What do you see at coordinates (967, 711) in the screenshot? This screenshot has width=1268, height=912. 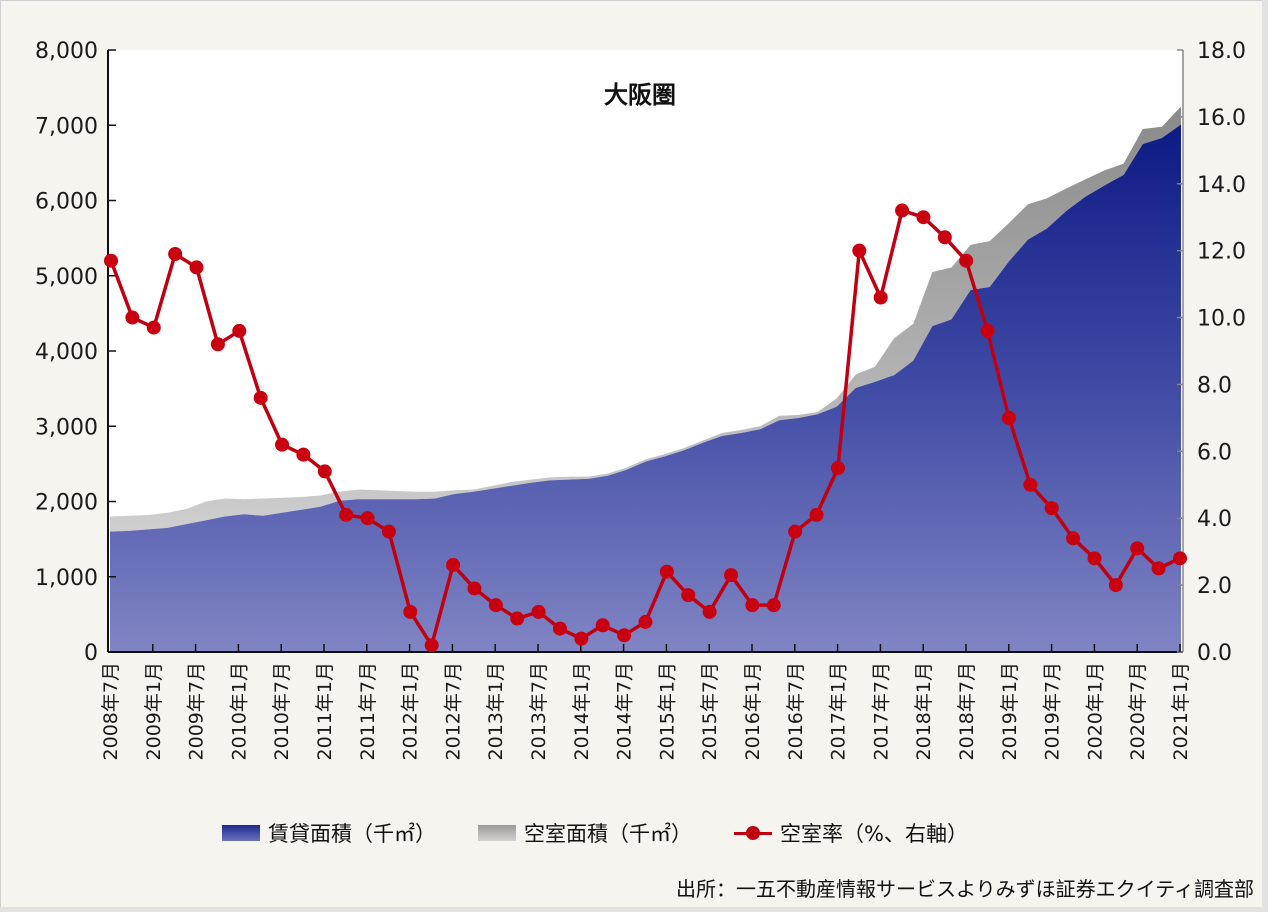 I see `x-axis-tick-label: 2018年7月` at bounding box center [967, 711].